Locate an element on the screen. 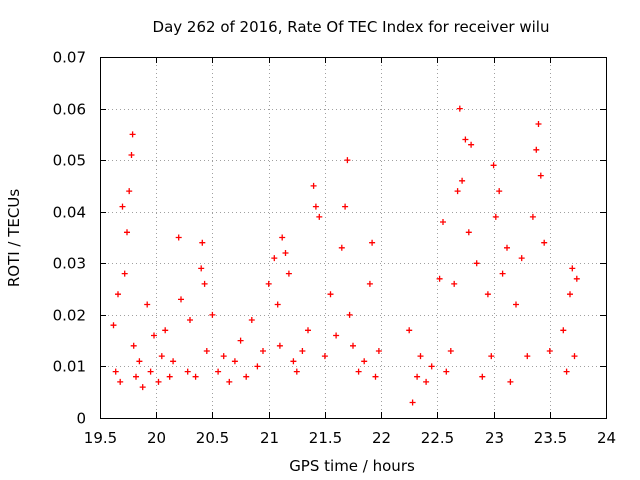 The width and height of the screenshot is (640, 480). x-tick-label: 23.5 is located at coordinates (550, 438).